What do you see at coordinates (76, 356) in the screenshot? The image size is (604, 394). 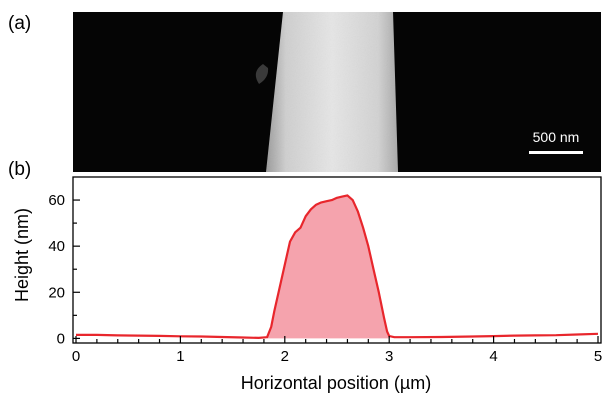 I see `x-tick-label: 0` at bounding box center [76, 356].